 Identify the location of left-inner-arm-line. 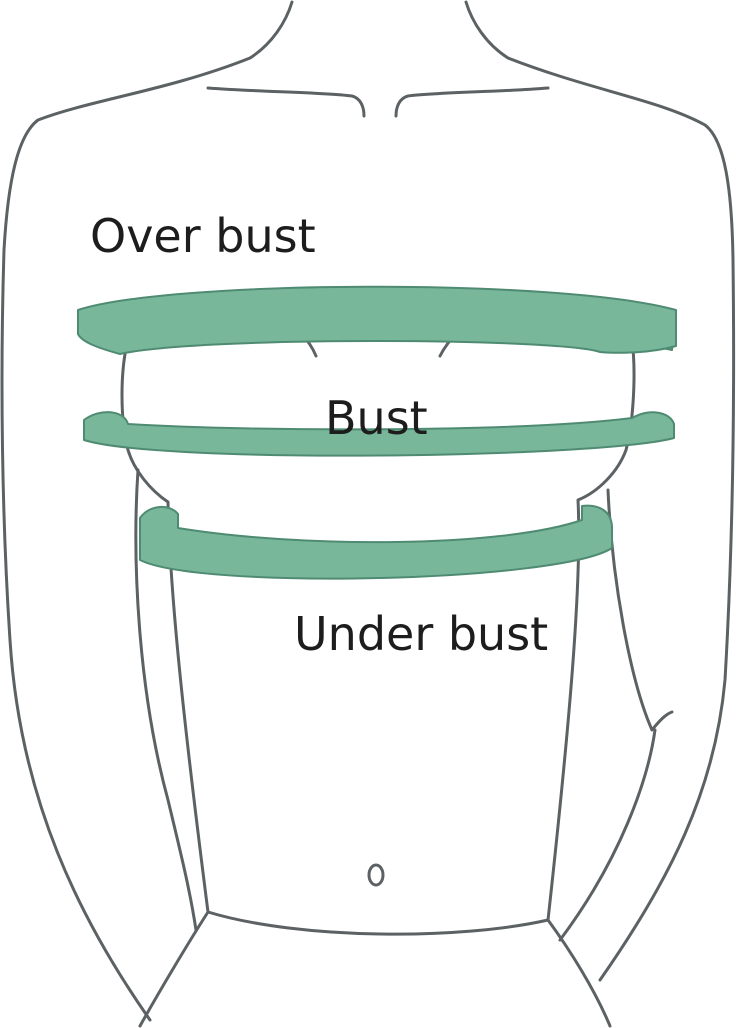
(166, 700).